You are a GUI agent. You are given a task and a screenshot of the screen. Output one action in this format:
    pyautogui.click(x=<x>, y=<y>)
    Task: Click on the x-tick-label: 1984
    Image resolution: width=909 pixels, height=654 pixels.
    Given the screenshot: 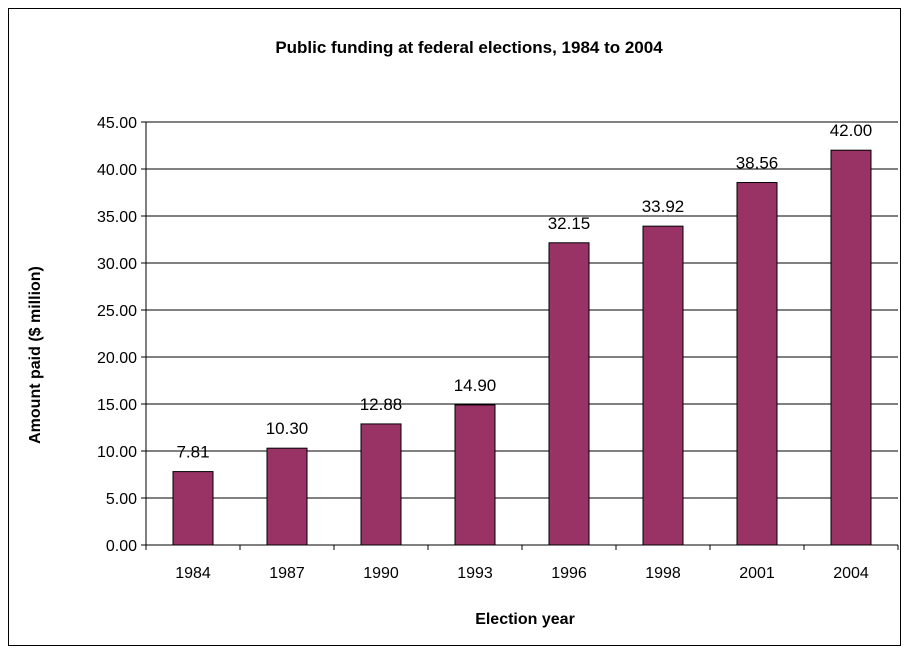 What is the action you would take?
    pyautogui.click(x=193, y=573)
    